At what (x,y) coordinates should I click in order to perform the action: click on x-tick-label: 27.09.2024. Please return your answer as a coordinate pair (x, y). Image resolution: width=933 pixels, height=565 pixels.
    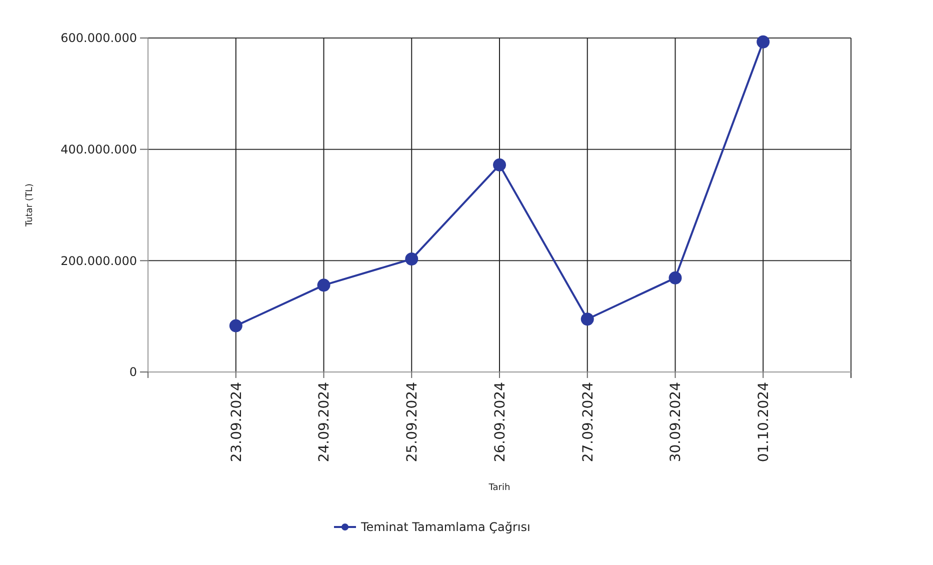
    Looking at the image, I should click on (588, 422).